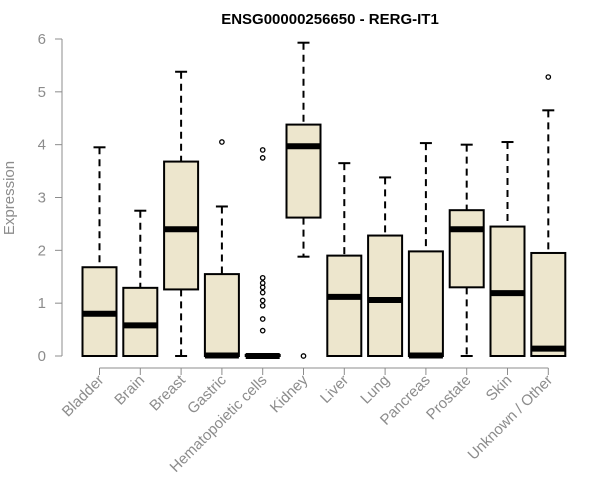 This screenshot has height=500, width=600. I want to click on y-tick-label: 6, so click(42, 39).